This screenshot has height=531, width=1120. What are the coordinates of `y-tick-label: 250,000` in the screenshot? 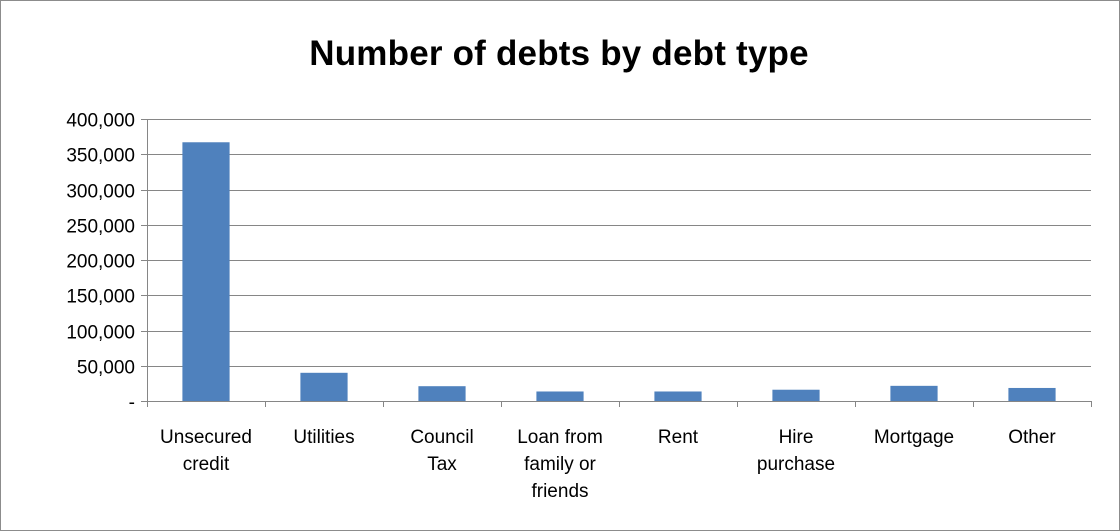 It's located at (100, 227).